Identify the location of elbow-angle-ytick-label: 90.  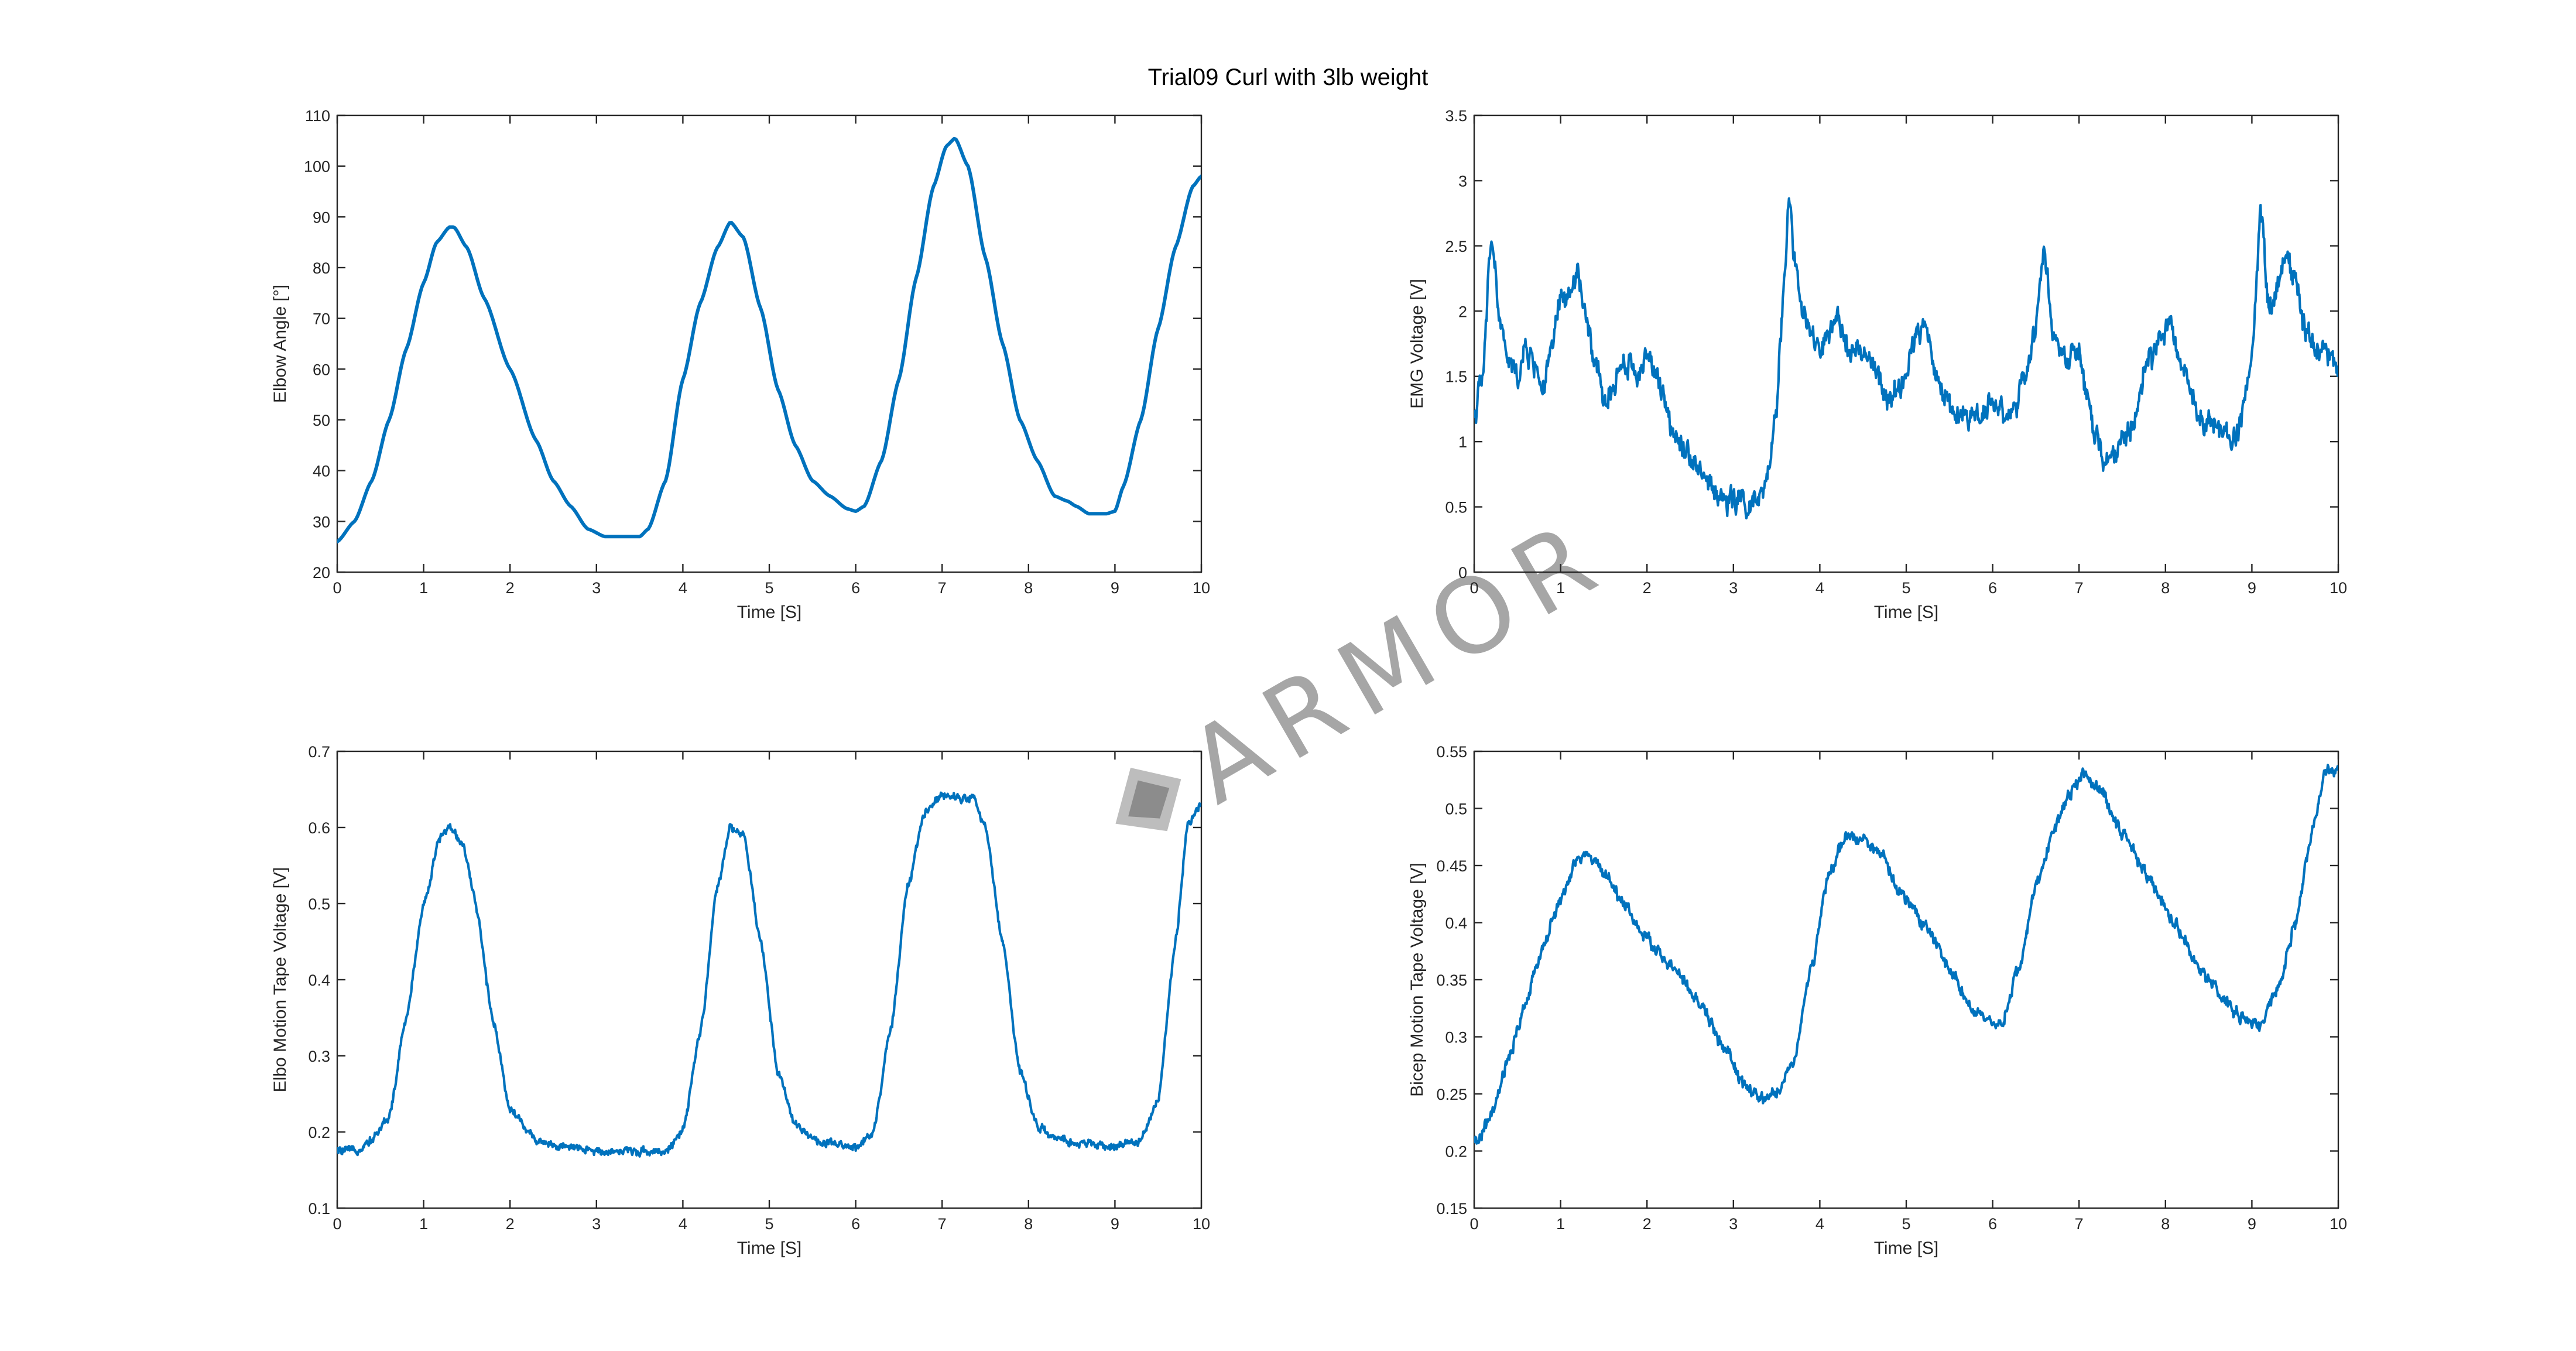
(321, 217).